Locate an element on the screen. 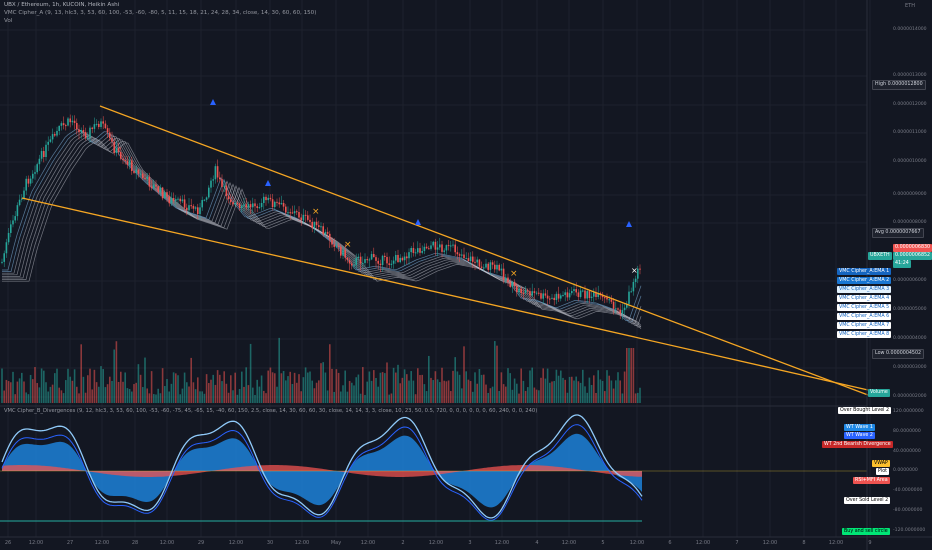 The width and height of the screenshot is (932, 550). osc-scale-label: 40.0000000 is located at coordinates (907, 451).